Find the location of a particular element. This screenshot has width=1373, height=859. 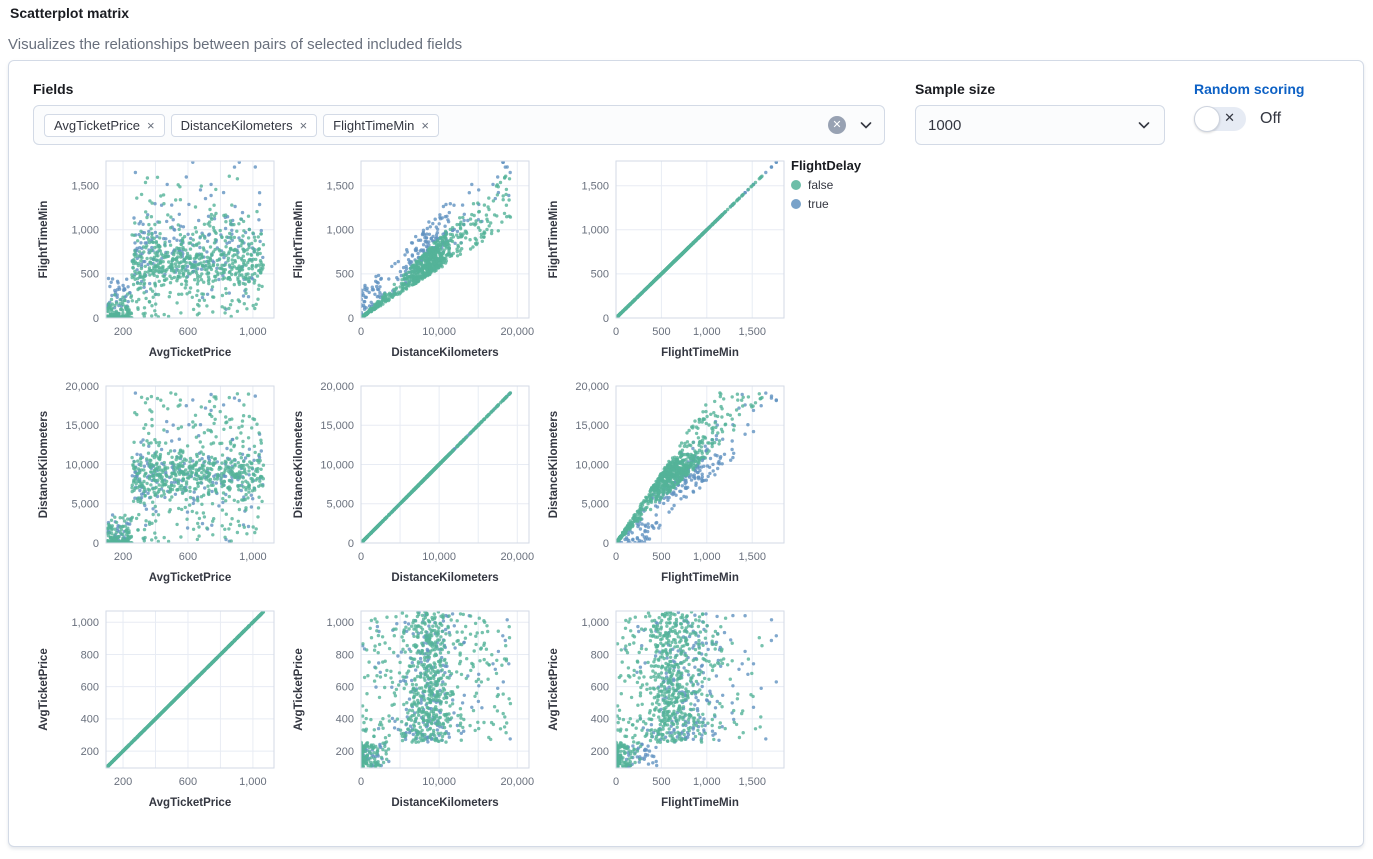

page-title: Scatterplot matrix is located at coordinates (70, 13).